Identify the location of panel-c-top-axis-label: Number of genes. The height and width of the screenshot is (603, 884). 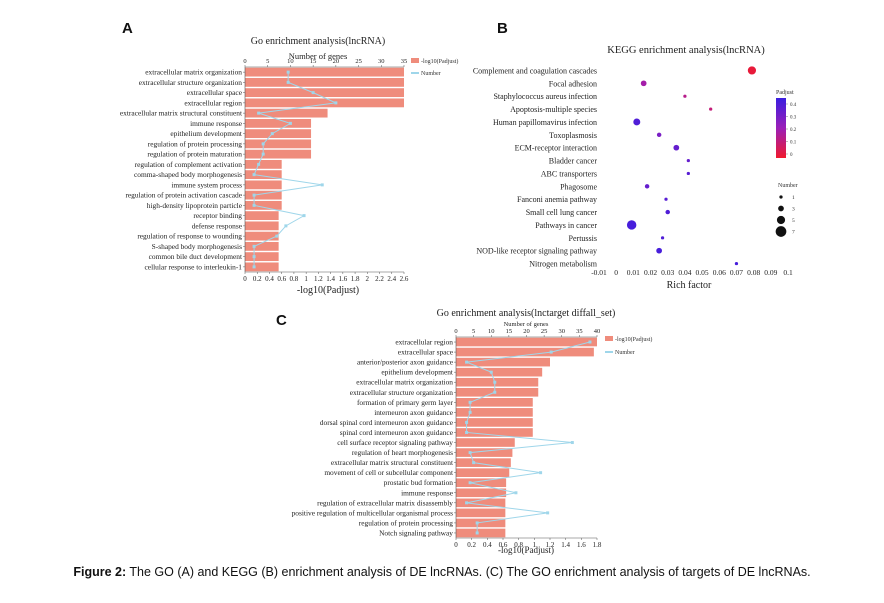
(526, 324).